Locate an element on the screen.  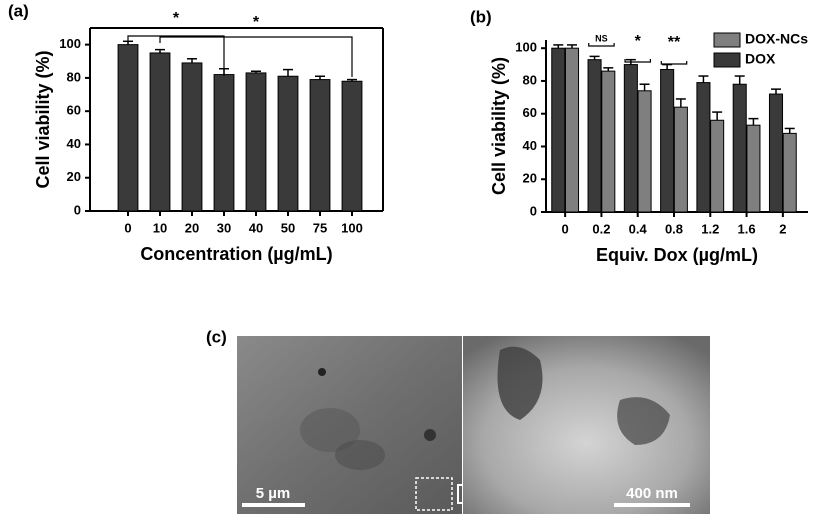
x-tick-label: 30 is located at coordinates (224, 227).